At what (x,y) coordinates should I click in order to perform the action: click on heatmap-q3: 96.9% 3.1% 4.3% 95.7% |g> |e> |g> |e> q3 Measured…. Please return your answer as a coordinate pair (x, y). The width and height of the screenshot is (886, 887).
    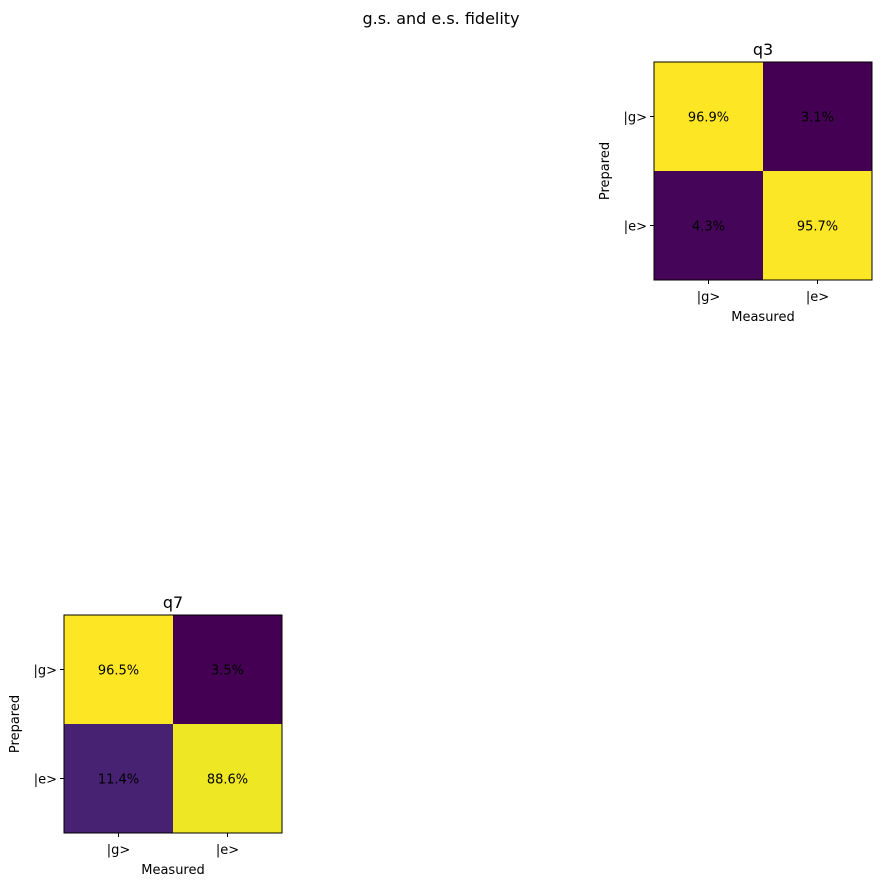
    Looking at the image, I should click on (735, 182).